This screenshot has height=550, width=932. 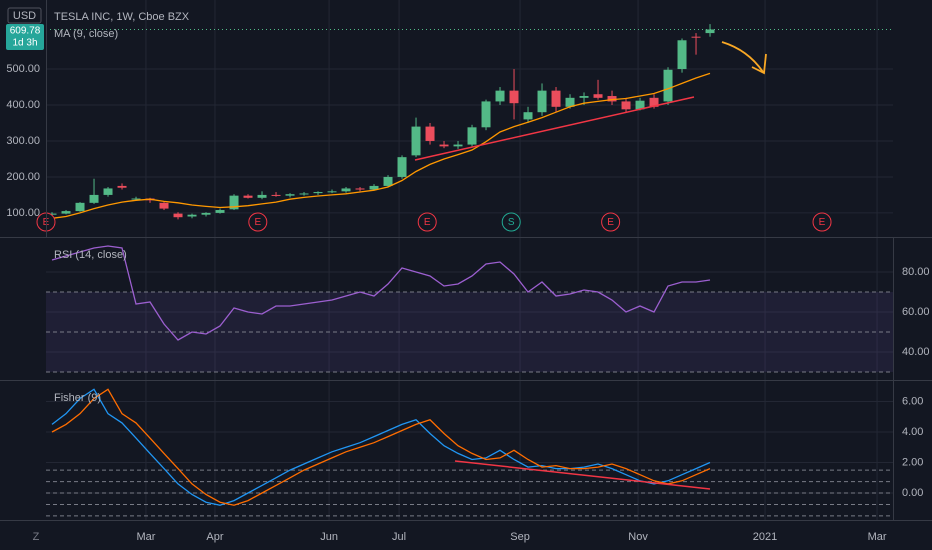 I want to click on x-tick-label: 2021, so click(x=765, y=537).